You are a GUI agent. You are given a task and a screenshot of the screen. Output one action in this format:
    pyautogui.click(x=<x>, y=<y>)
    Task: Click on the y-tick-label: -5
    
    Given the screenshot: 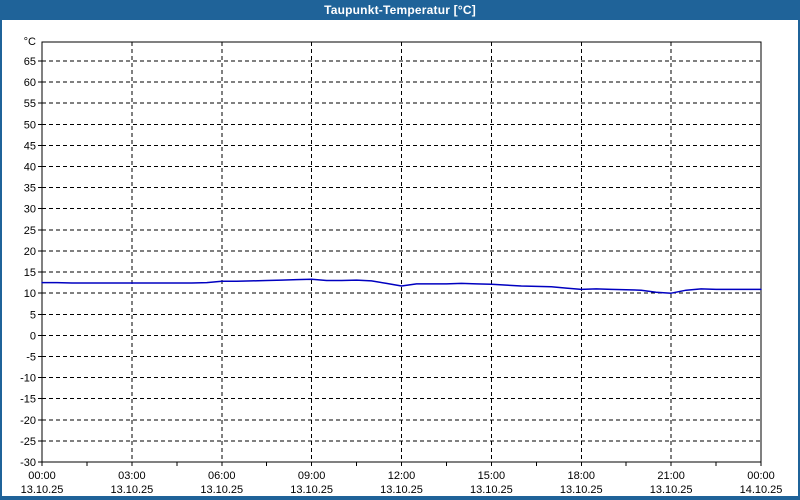 What is the action you would take?
    pyautogui.click(x=31, y=357)
    